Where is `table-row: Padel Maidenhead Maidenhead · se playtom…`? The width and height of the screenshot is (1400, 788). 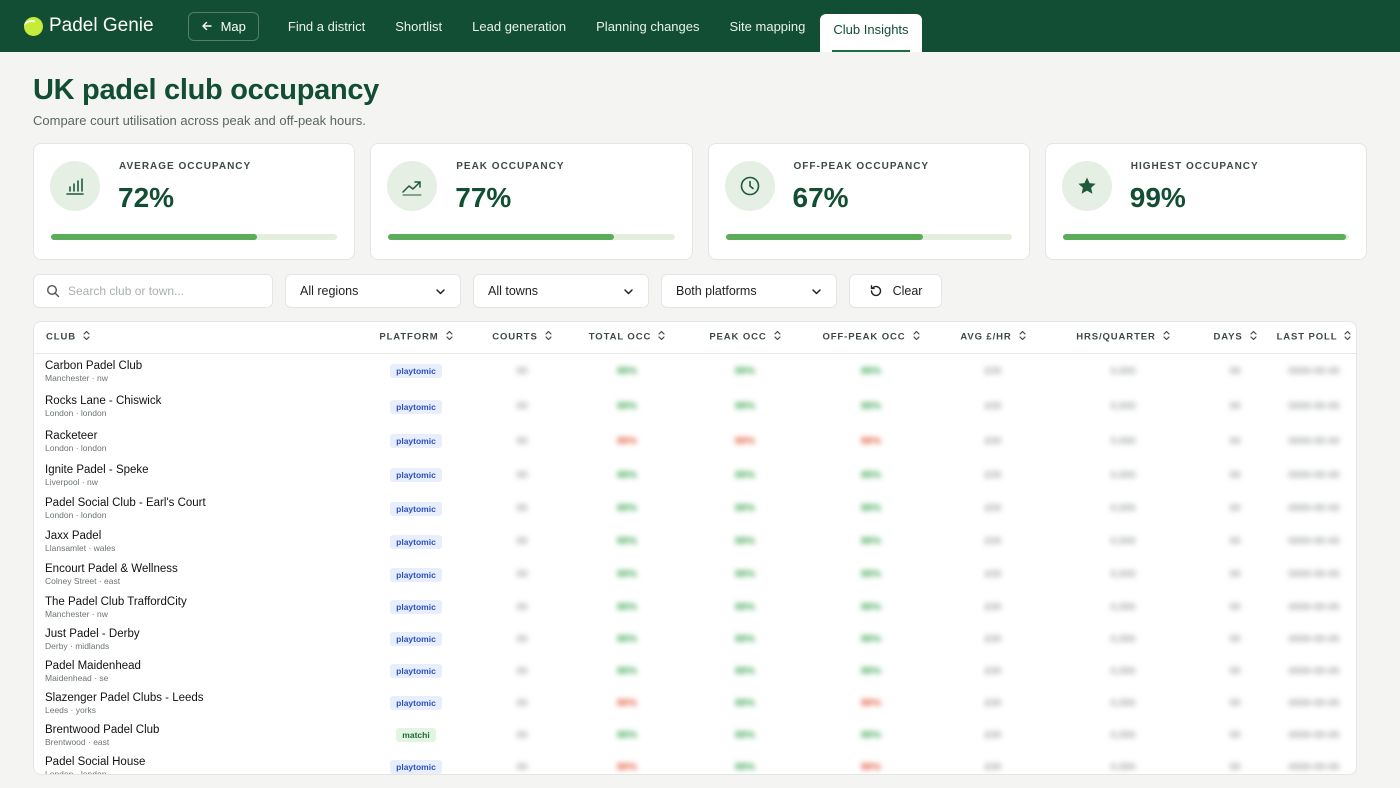 table-row: Padel Maidenhead Maidenhead · se playtom… is located at coordinates (695, 671).